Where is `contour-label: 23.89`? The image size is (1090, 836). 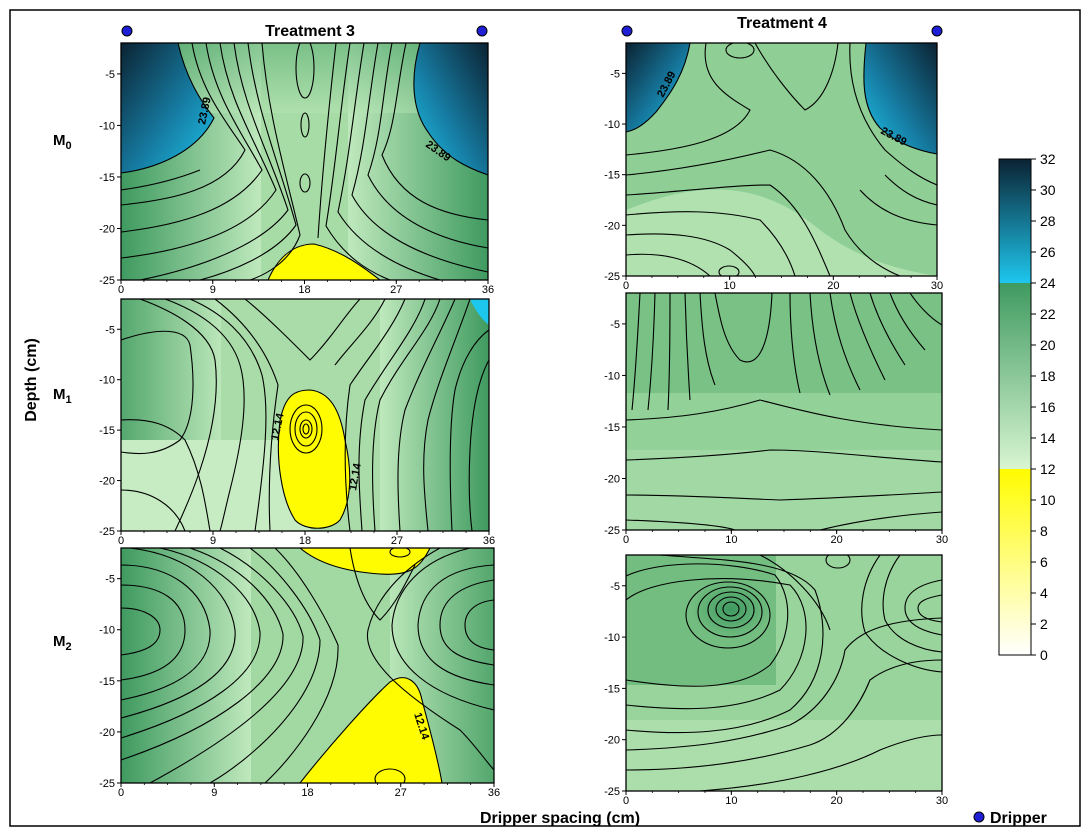
contour-label: 23.89 is located at coordinates (204, 110).